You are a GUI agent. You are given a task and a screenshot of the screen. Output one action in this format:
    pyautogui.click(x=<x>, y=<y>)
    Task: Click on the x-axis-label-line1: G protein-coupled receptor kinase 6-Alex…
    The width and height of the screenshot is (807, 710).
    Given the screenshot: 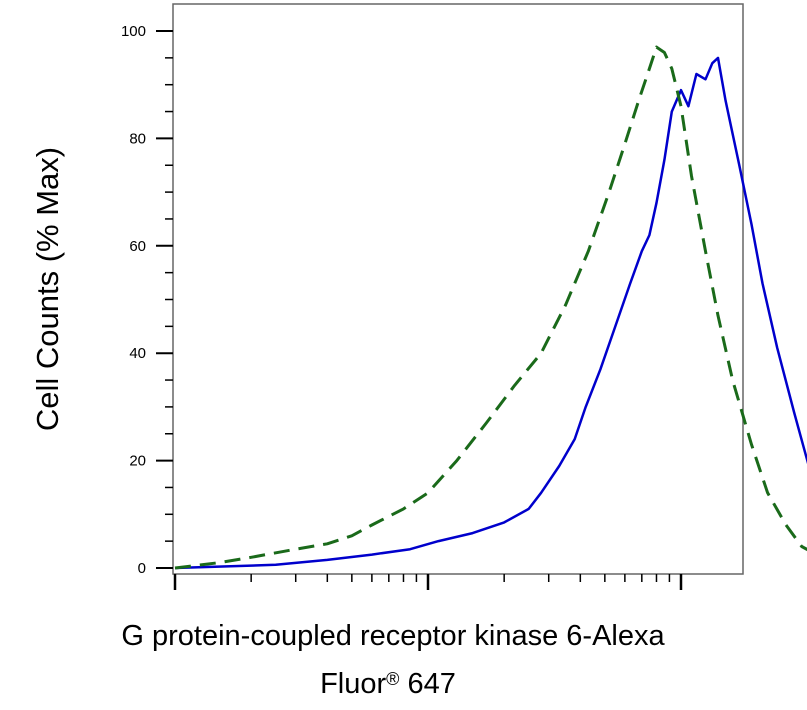 What is the action you would take?
    pyautogui.click(x=393, y=636)
    